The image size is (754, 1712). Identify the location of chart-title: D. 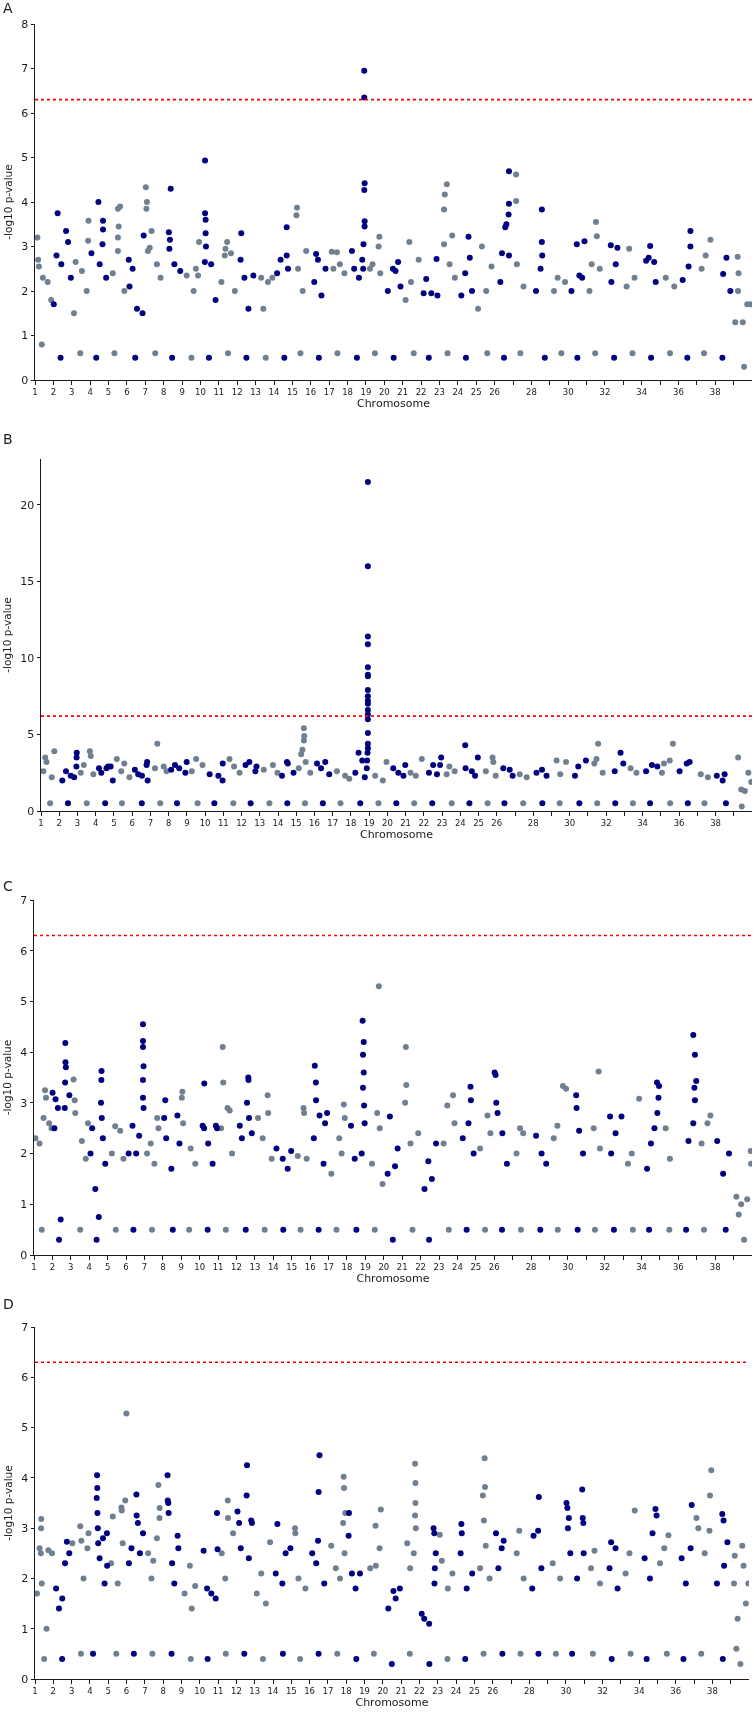
(8, 1304).